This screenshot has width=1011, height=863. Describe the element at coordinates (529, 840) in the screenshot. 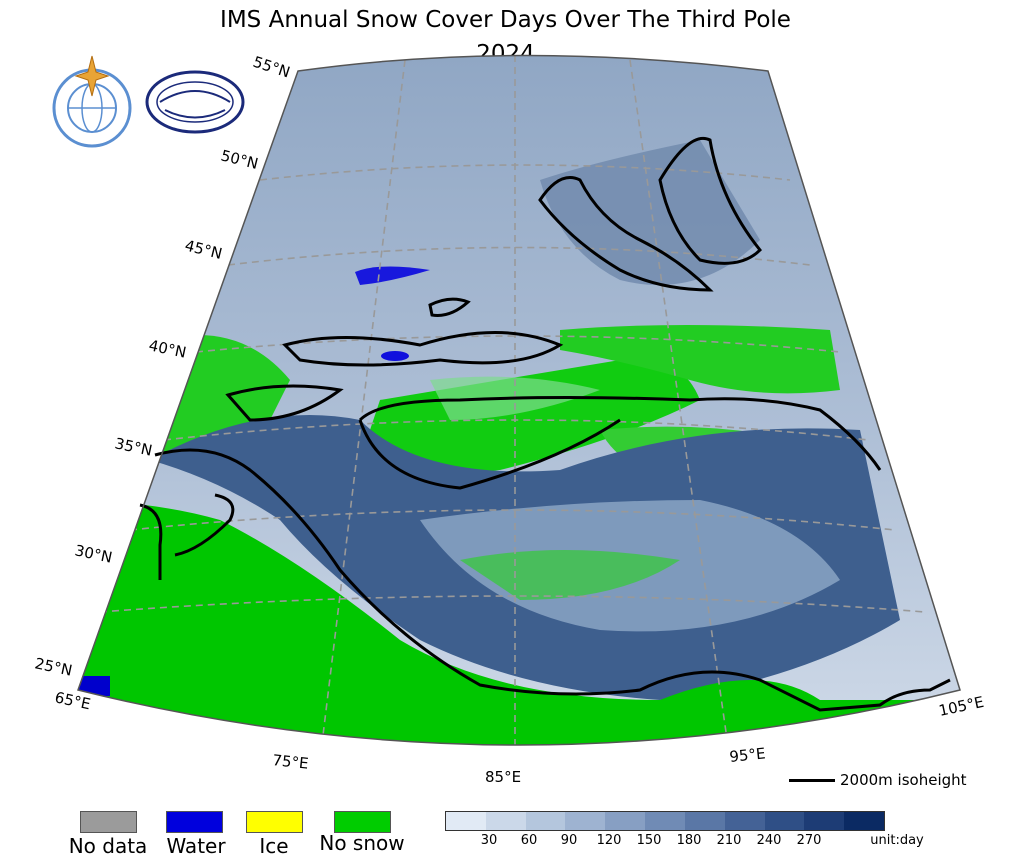

I see `colorbar-tick-label: 60` at that location.